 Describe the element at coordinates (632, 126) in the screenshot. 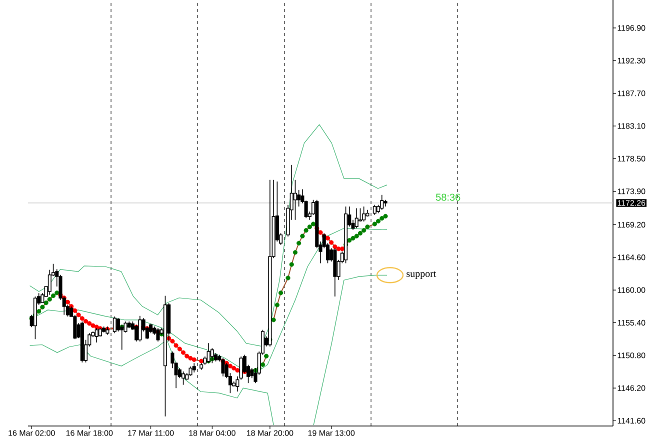

I see `y-tick-label: 1183.10` at that location.